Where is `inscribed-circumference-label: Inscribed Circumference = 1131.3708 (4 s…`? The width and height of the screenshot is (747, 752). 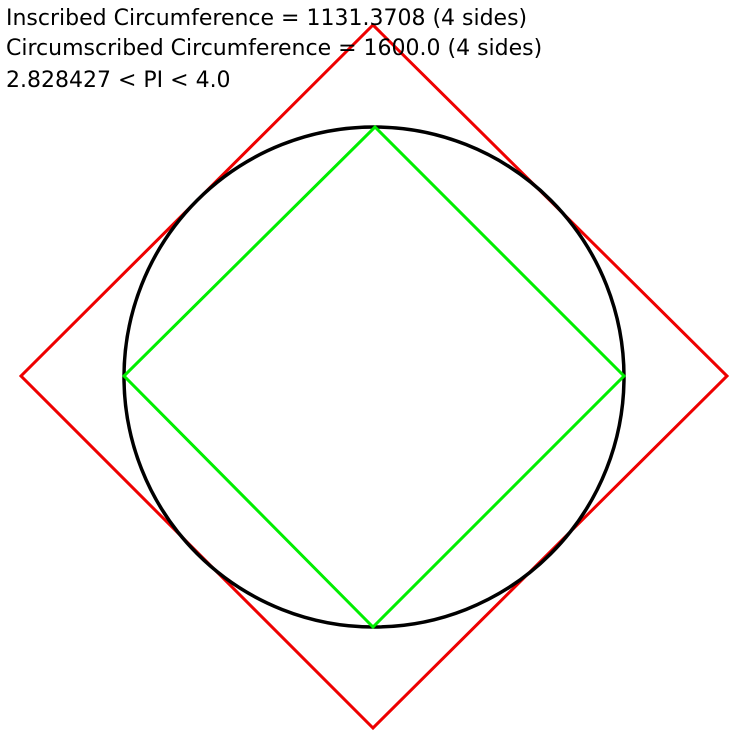
inscribed-circumference-label: Inscribed Circumference = 1131.3708 (4 s… is located at coordinates (267, 18).